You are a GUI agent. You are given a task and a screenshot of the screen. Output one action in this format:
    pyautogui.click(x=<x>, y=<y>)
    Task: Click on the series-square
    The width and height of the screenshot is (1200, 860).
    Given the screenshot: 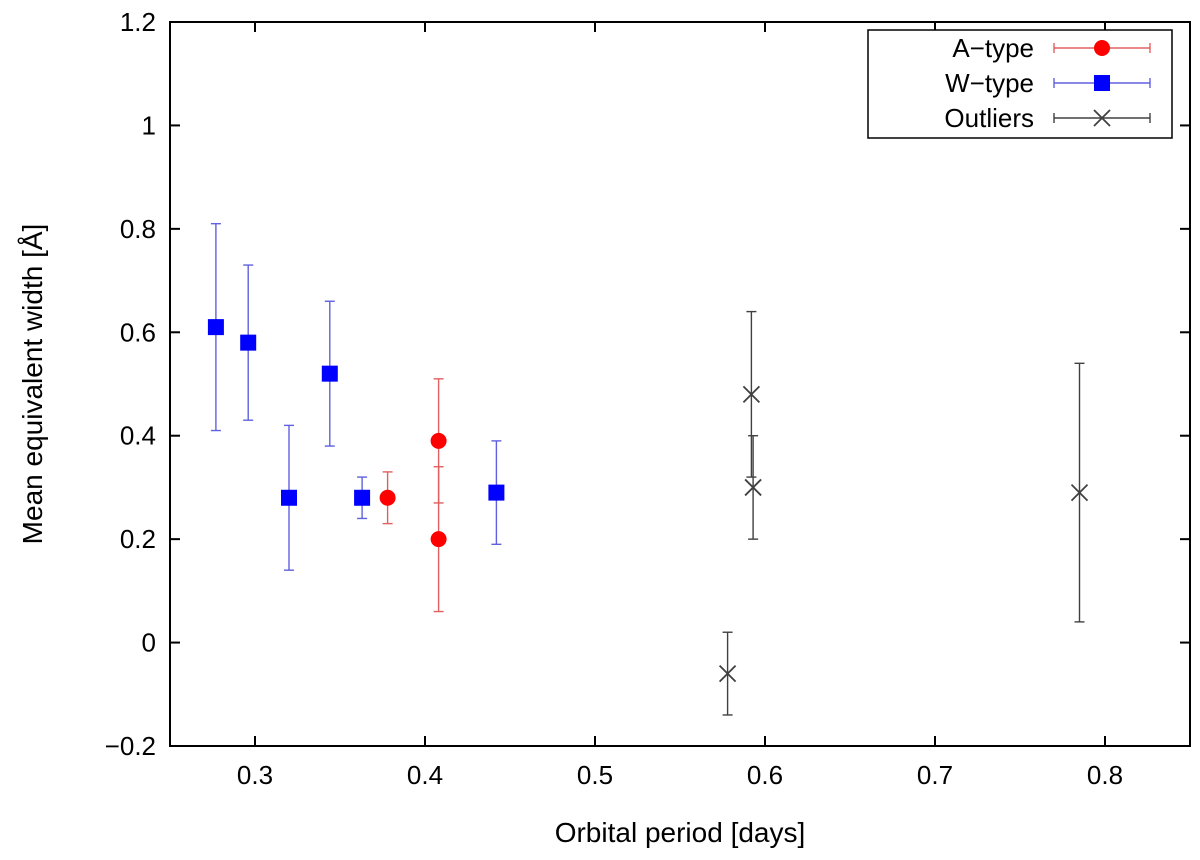 What is the action you would take?
    pyautogui.click(x=356, y=396)
    